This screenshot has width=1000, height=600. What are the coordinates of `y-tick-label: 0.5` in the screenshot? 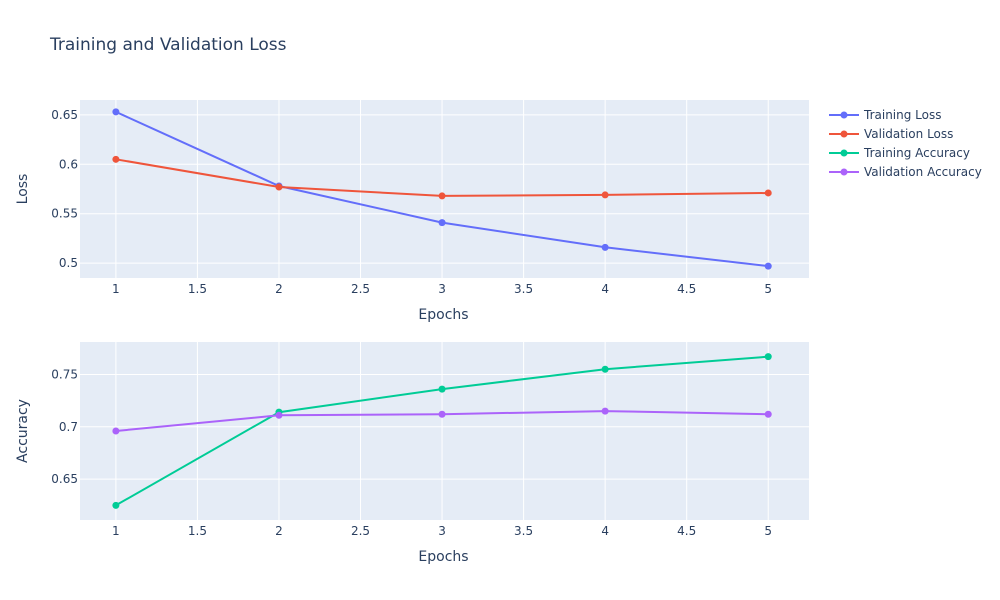 It's located at (68, 263).